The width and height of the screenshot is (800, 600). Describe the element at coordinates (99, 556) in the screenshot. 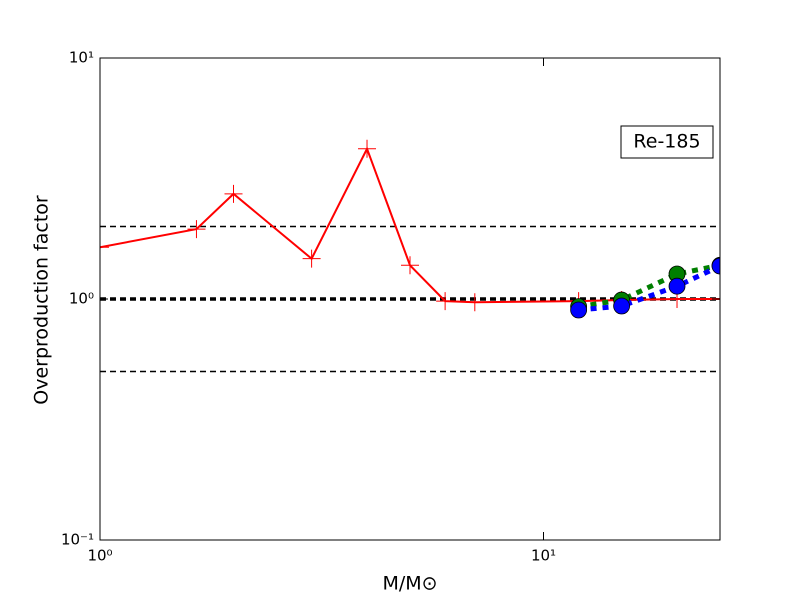

I see `x-tick-label: 10⁰` at that location.